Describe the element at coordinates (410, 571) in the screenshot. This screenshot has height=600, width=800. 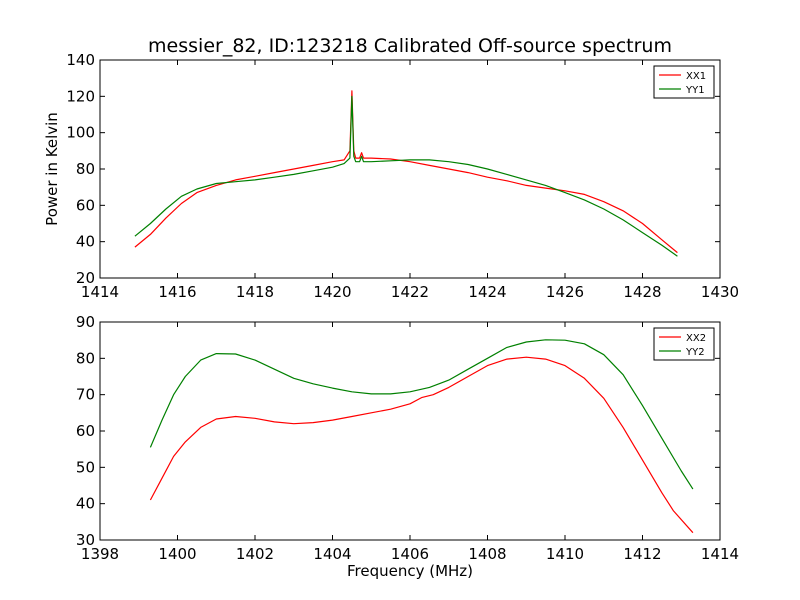
I see `bottom-spectrum-x-axis-label: Frequency (MHz)` at that location.